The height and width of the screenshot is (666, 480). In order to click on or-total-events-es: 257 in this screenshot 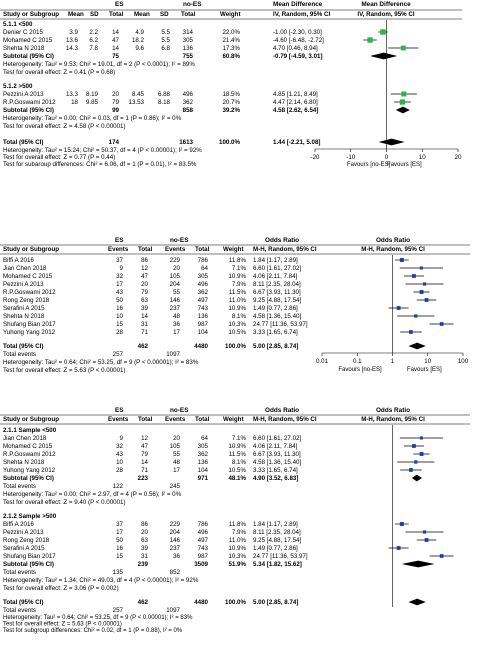, I will do `click(118, 354)`.